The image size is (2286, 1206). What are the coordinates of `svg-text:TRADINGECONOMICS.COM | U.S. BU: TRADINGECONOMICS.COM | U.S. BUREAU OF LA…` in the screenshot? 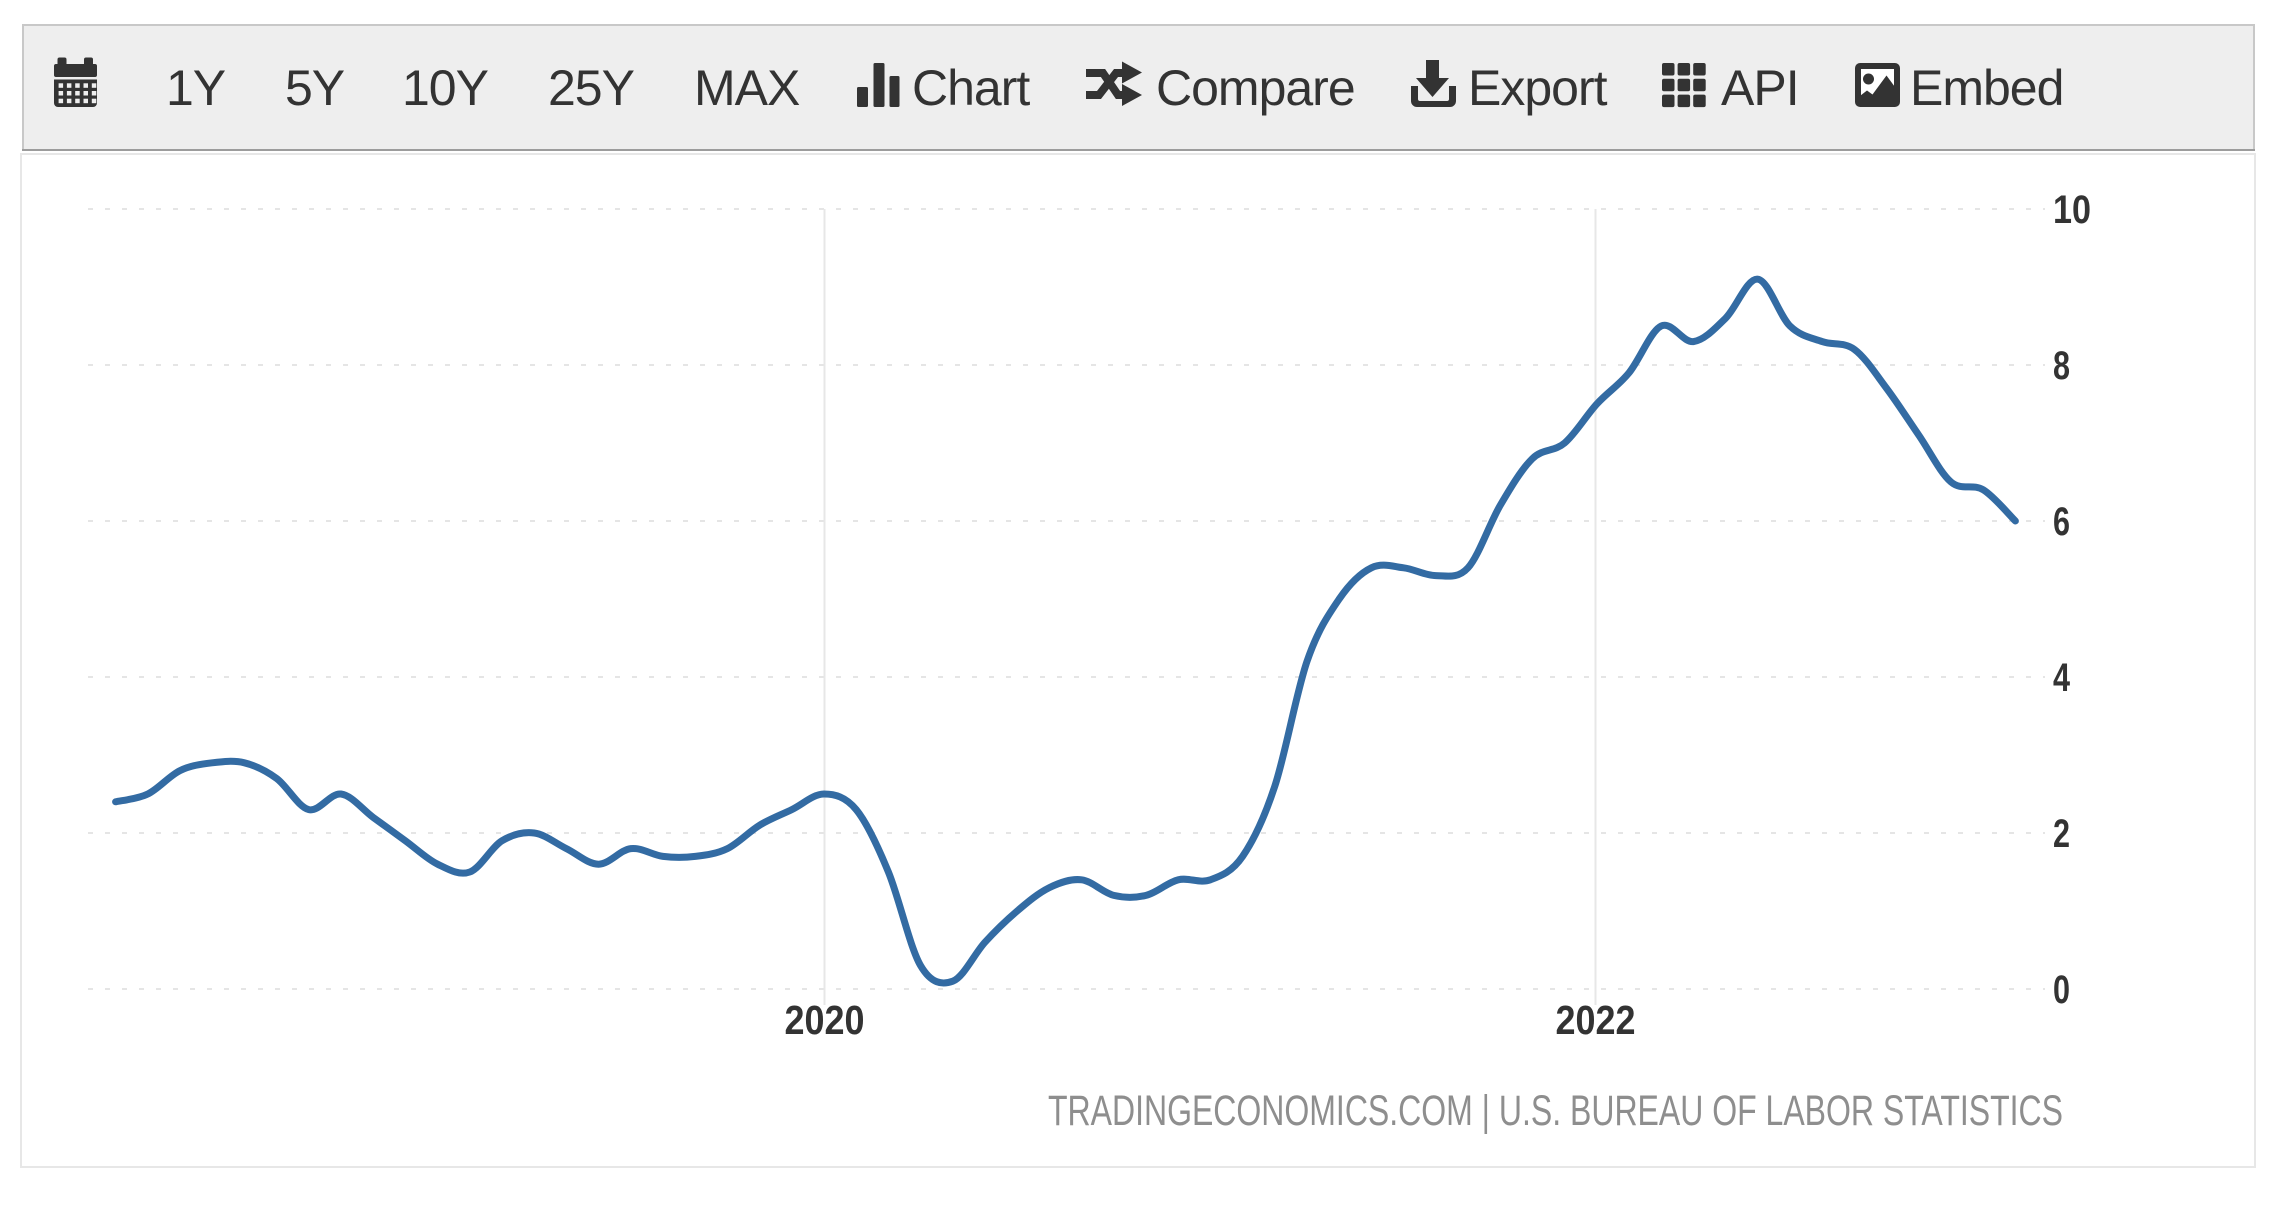 It's located at (1555, 1111).